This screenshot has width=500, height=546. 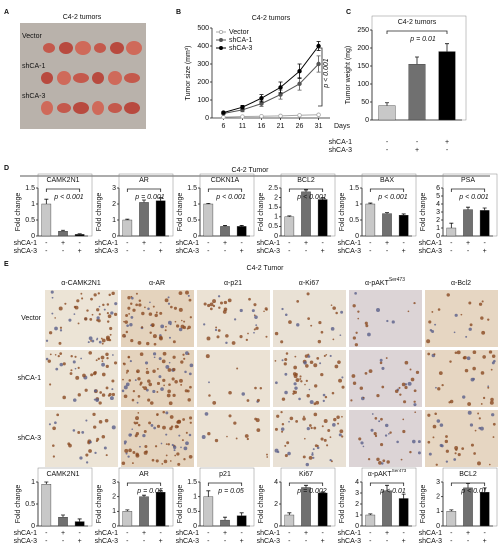 What do you see at coordinates (326, 73) in the screenshot?
I see `annotation: p < 0.001` at bounding box center [326, 73].